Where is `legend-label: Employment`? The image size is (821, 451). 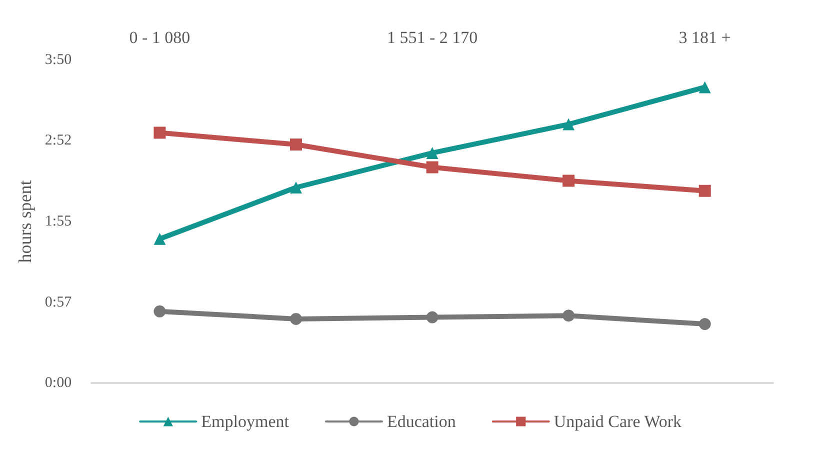 legend-label: Employment is located at coordinates (245, 421).